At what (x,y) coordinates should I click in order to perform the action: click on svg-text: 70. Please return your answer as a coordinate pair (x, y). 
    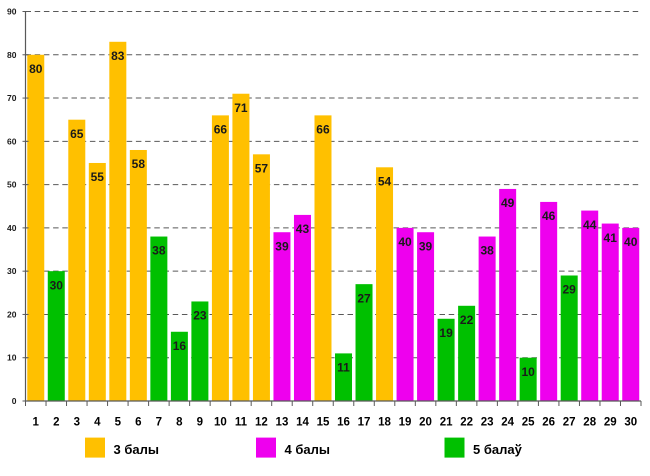
    Looking at the image, I should click on (12, 98).